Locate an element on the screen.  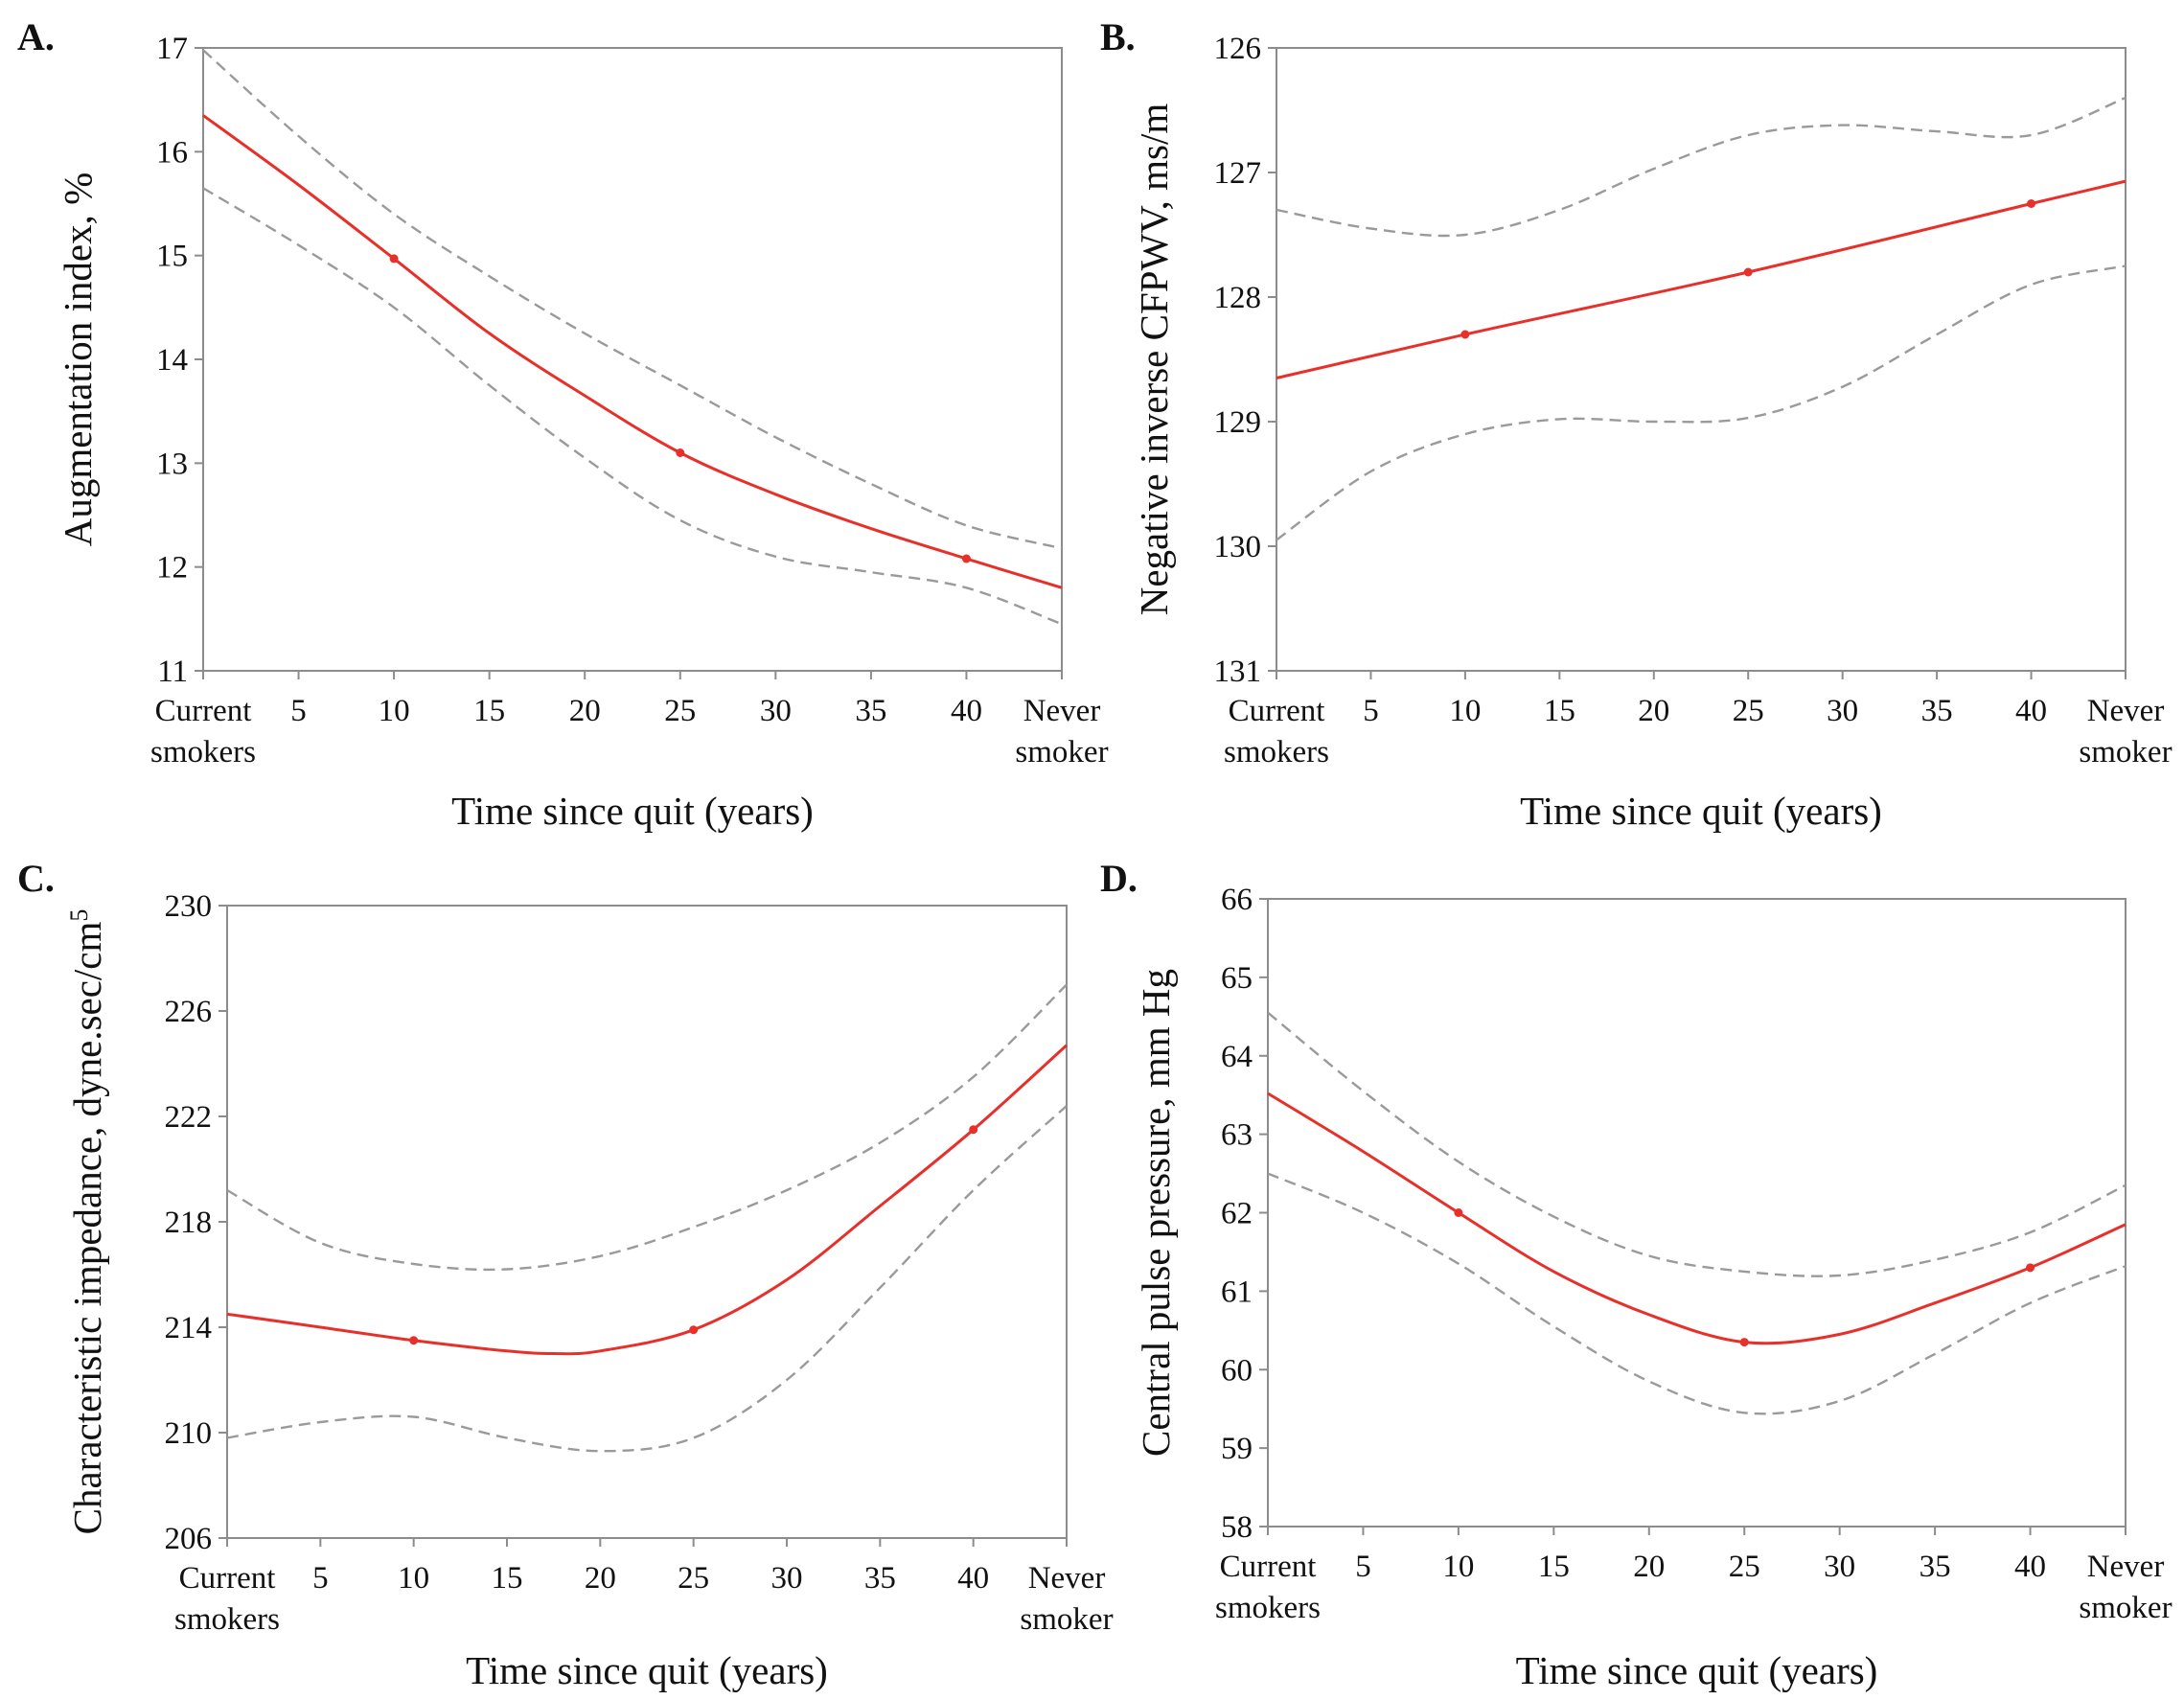
panel-b-lower-ci-line is located at coordinates (1701, 402).